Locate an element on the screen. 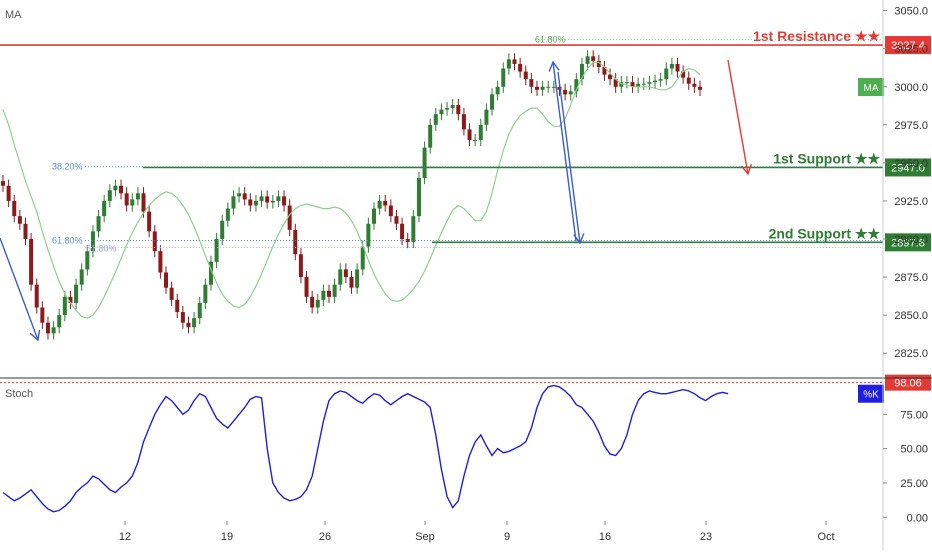  level-price-tag is located at coordinates (908, 242).